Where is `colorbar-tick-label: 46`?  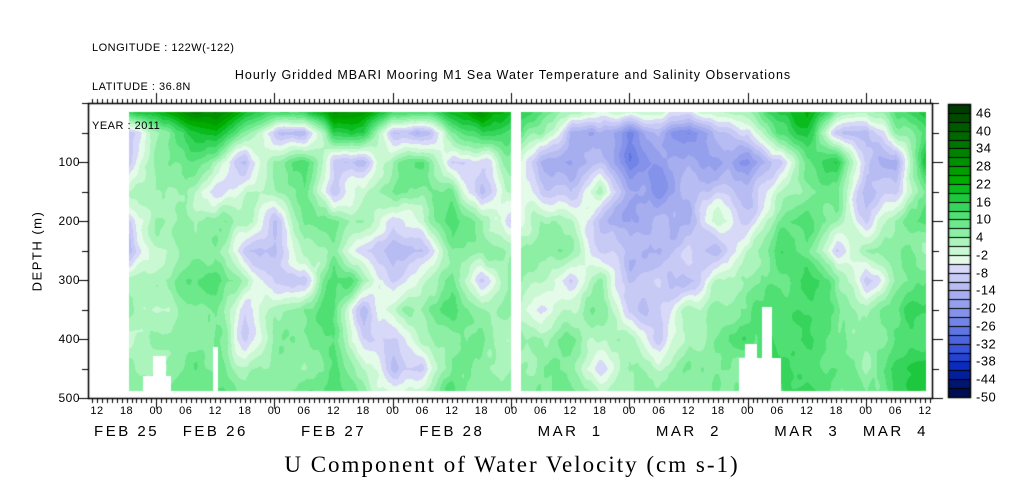
colorbar-tick-label: 46 is located at coordinates (984, 113).